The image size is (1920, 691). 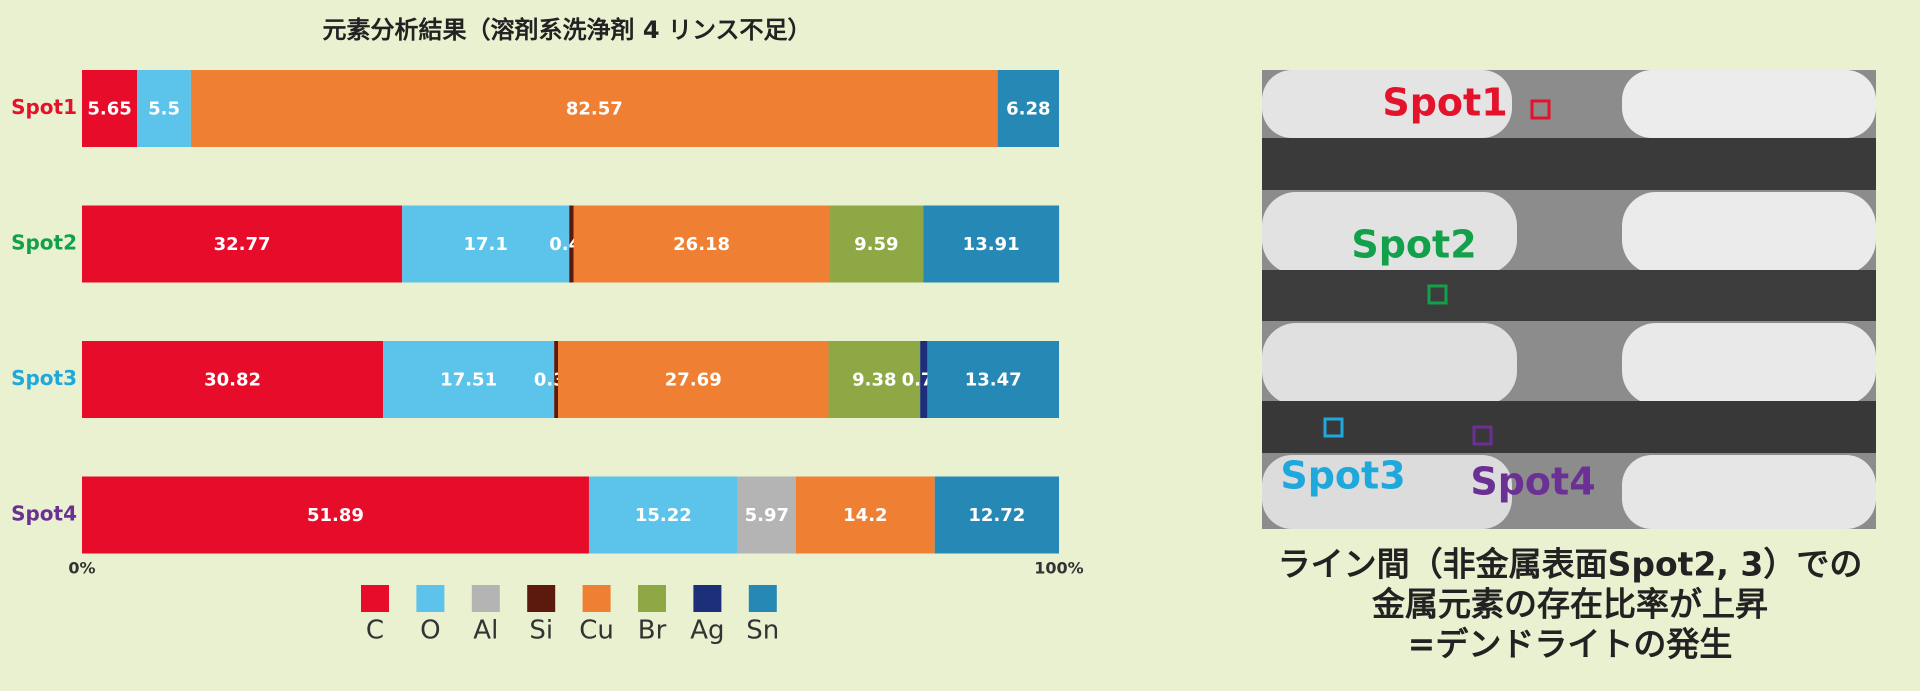 I want to click on data-label: 32.77, so click(x=242, y=244).